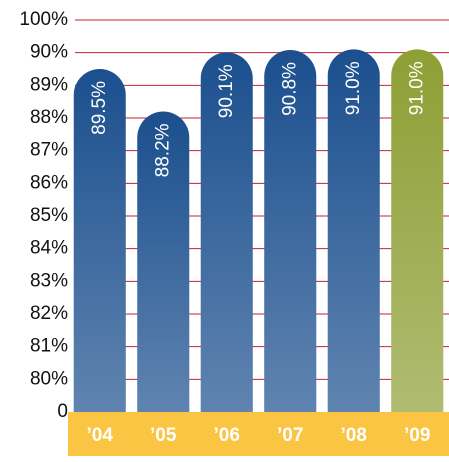 This screenshot has height=462, width=449. I want to click on y-tick-label: 82%, so click(49, 313).